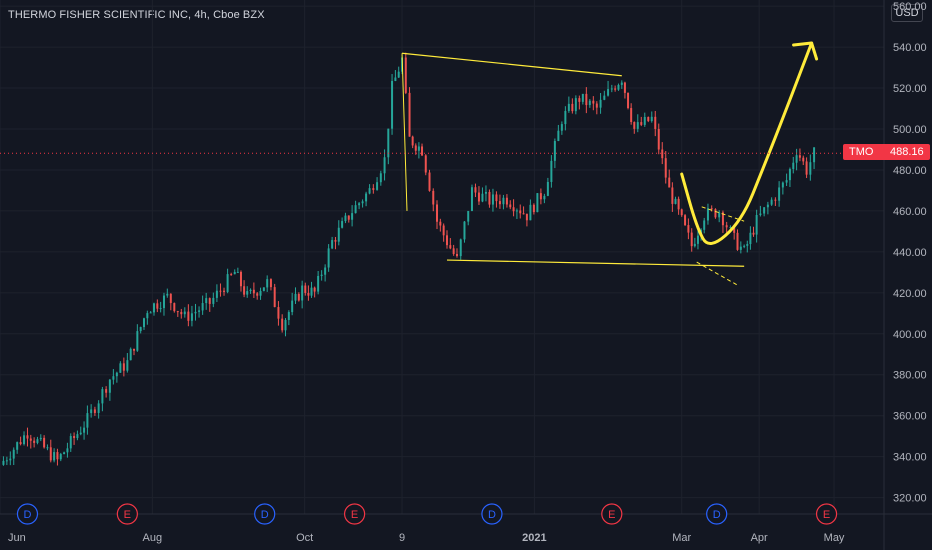 The height and width of the screenshot is (550, 932). Describe the element at coordinates (861, 152) in the screenshot. I see `last-price-symbol: TMO` at that location.